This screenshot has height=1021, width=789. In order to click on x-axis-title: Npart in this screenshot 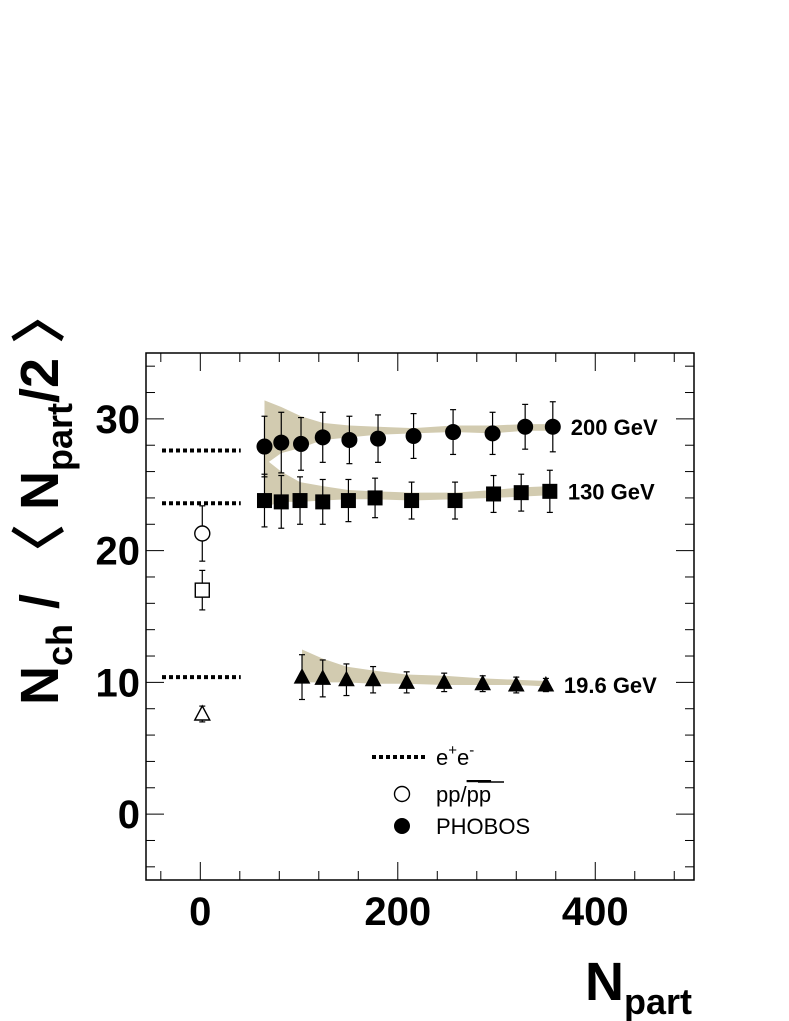, I will do `click(638, 986)`.